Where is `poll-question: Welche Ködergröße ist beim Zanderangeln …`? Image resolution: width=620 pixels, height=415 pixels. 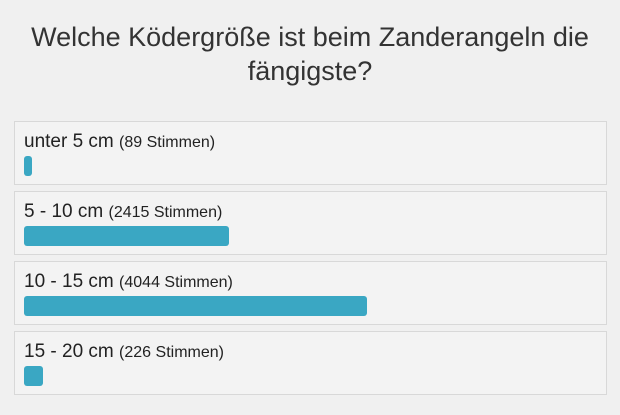
poll-question: Welche Ködergröße ist beim Zanderangeln … is located at coordinates (310, 54).